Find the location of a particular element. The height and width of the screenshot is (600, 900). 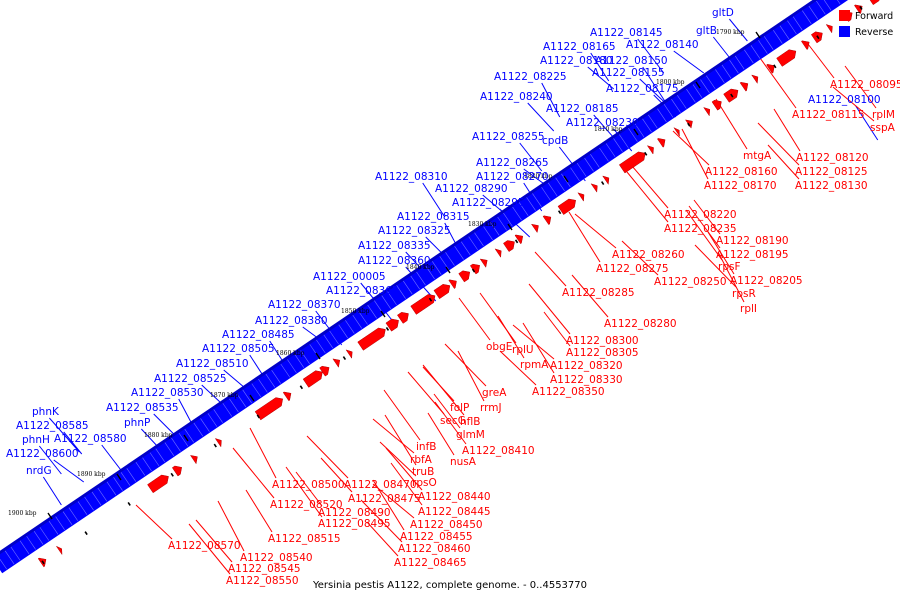

forward-gene-label: sspA is located at coordinates (883, 128).